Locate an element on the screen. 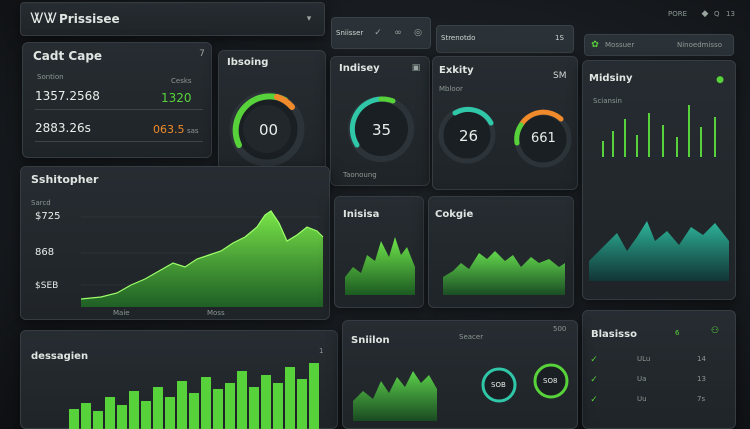 The height and width of the screenshot is (429, 750). gauge-card-3: Exkity SM Mbloor 26 661 is located at coordinates (505, 123).